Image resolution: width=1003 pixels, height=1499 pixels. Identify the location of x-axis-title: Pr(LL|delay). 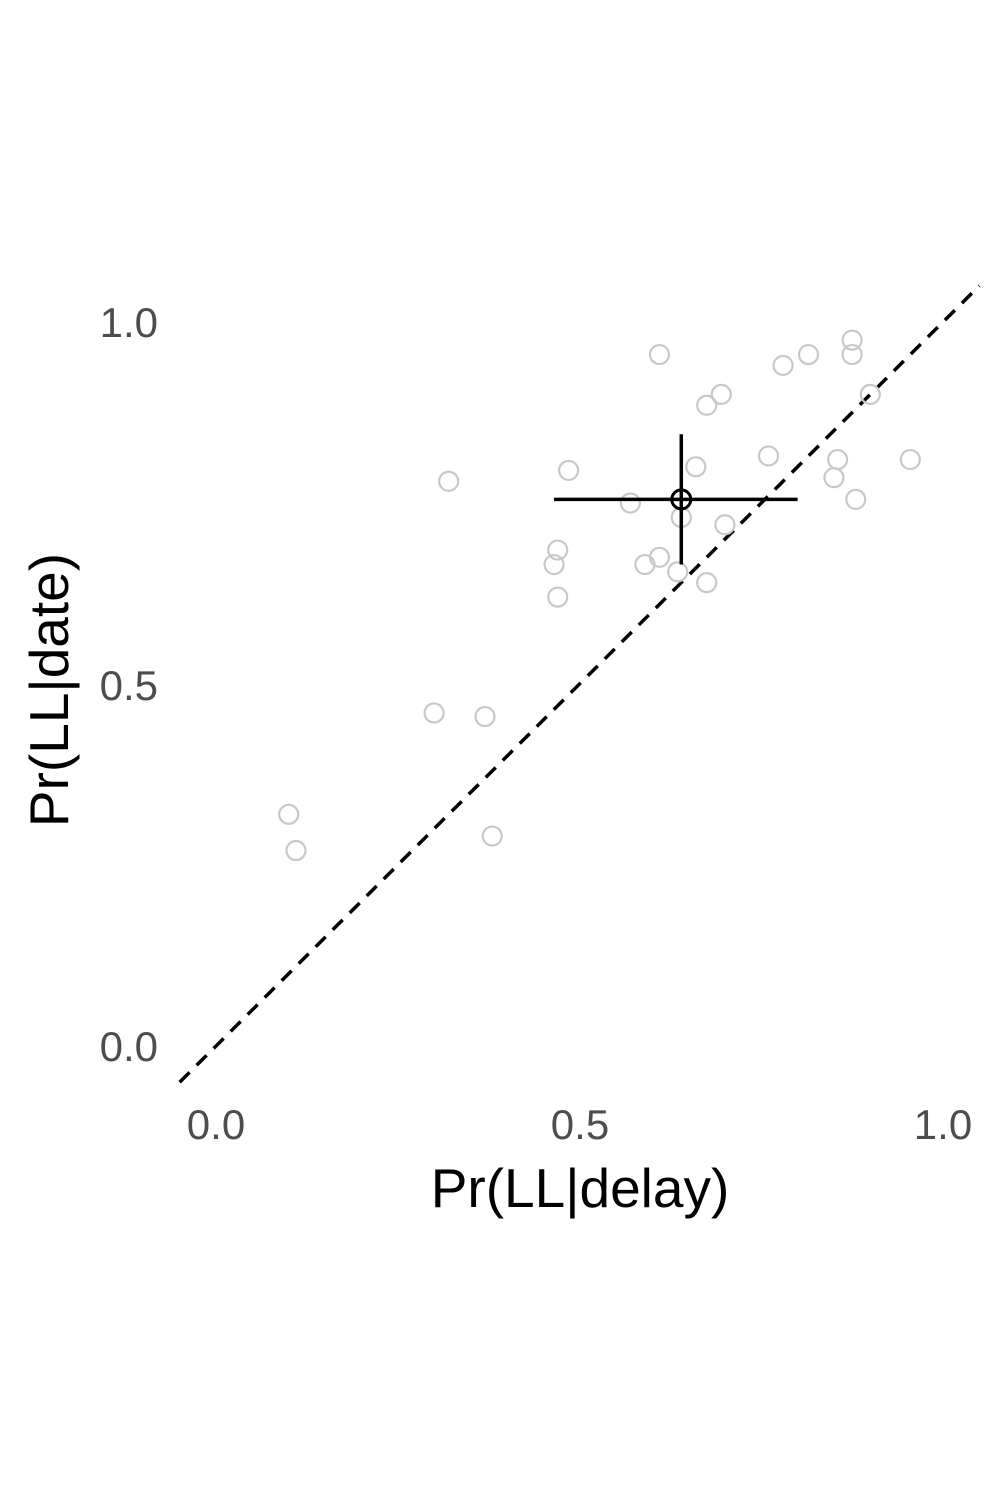
(580, 1188).